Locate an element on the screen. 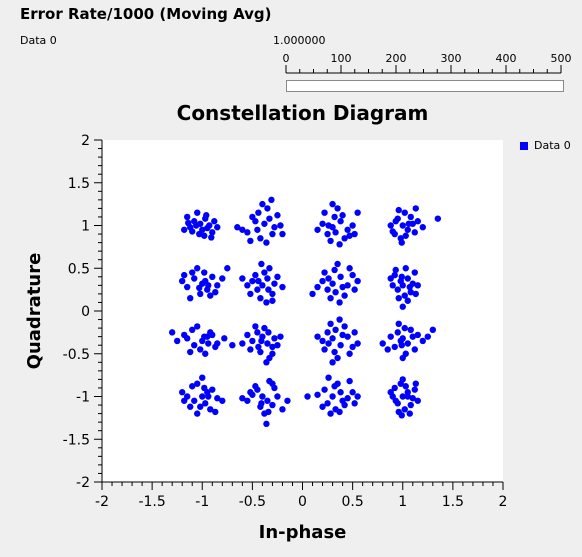  scale-tick-label: 200 is located at coordinates (396, 58).